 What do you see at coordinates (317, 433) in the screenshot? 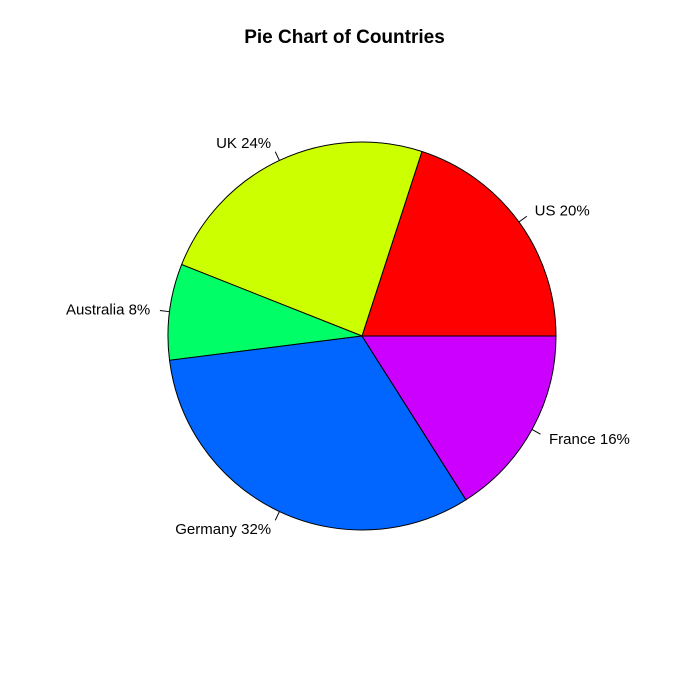
I see `pie-slice-germany` at bounding box center [317, 433].